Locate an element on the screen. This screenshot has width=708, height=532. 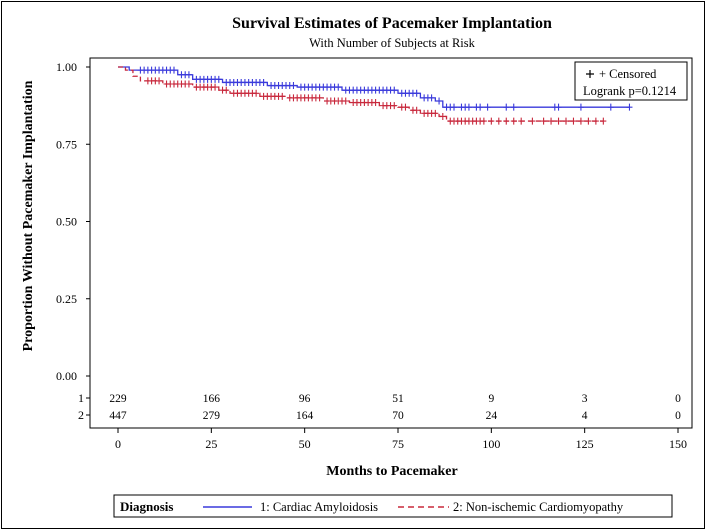
y-tick-label: 0.50 is located at coordinates (66, 222).